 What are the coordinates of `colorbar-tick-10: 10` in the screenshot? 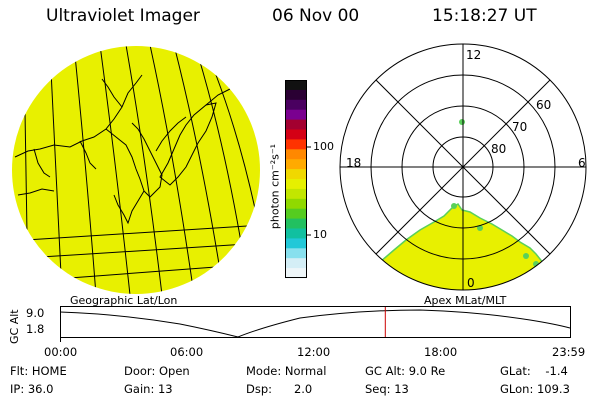 It's located at (320, 234).